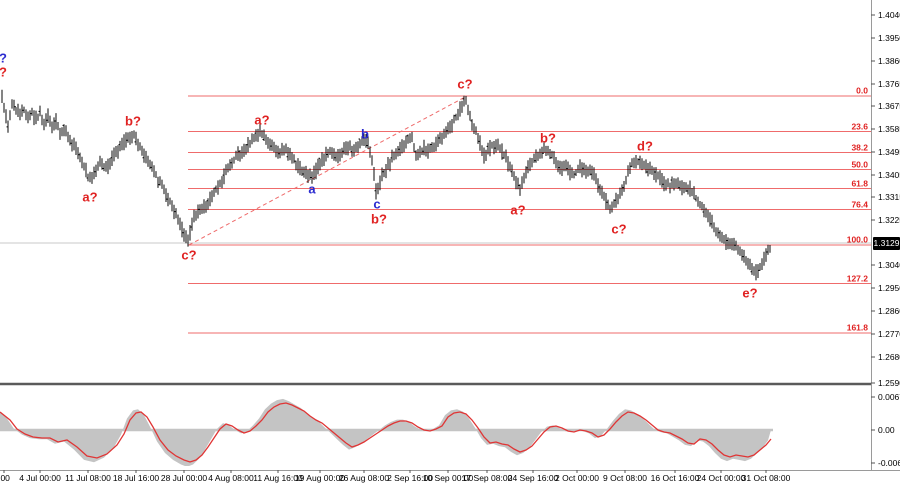  I want to click on fib-level-label: 23.6, so click(859, 126).